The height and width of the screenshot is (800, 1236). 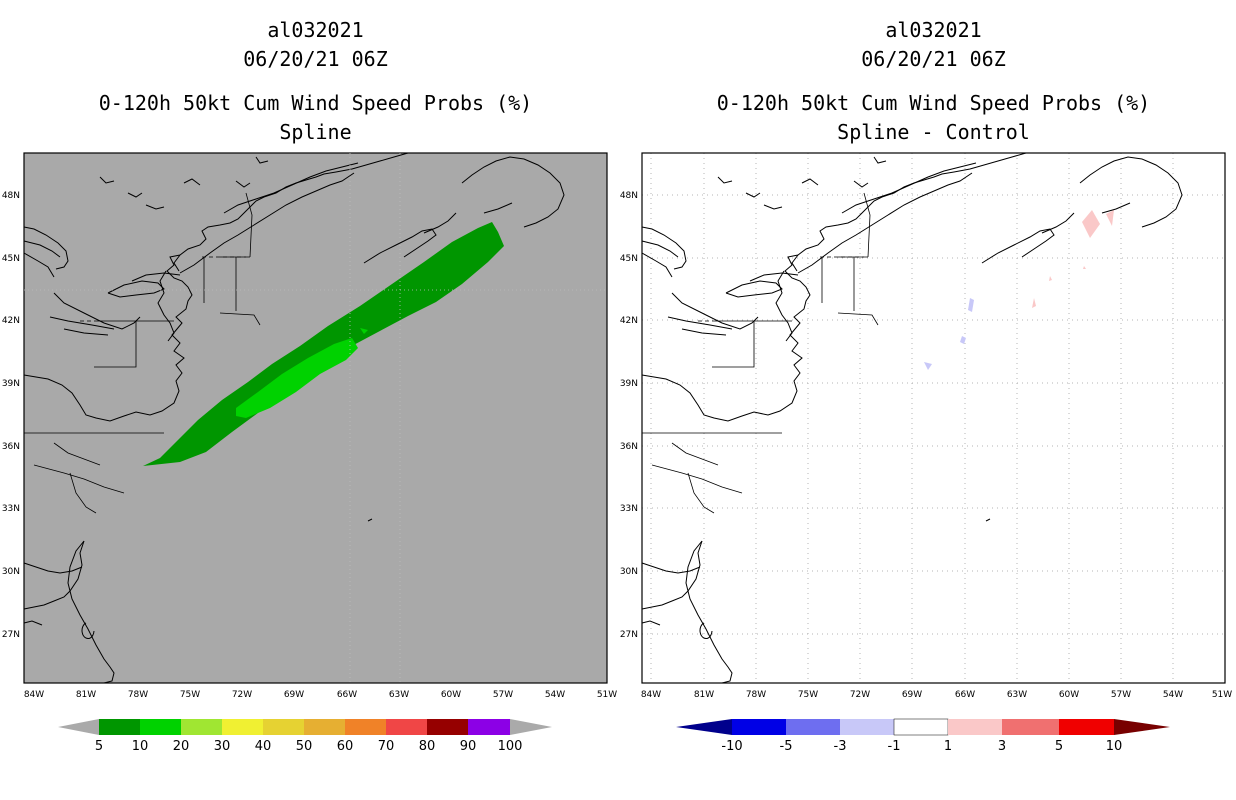 I want to click on left-lon-label: 57W, so click(x=503, y=695).